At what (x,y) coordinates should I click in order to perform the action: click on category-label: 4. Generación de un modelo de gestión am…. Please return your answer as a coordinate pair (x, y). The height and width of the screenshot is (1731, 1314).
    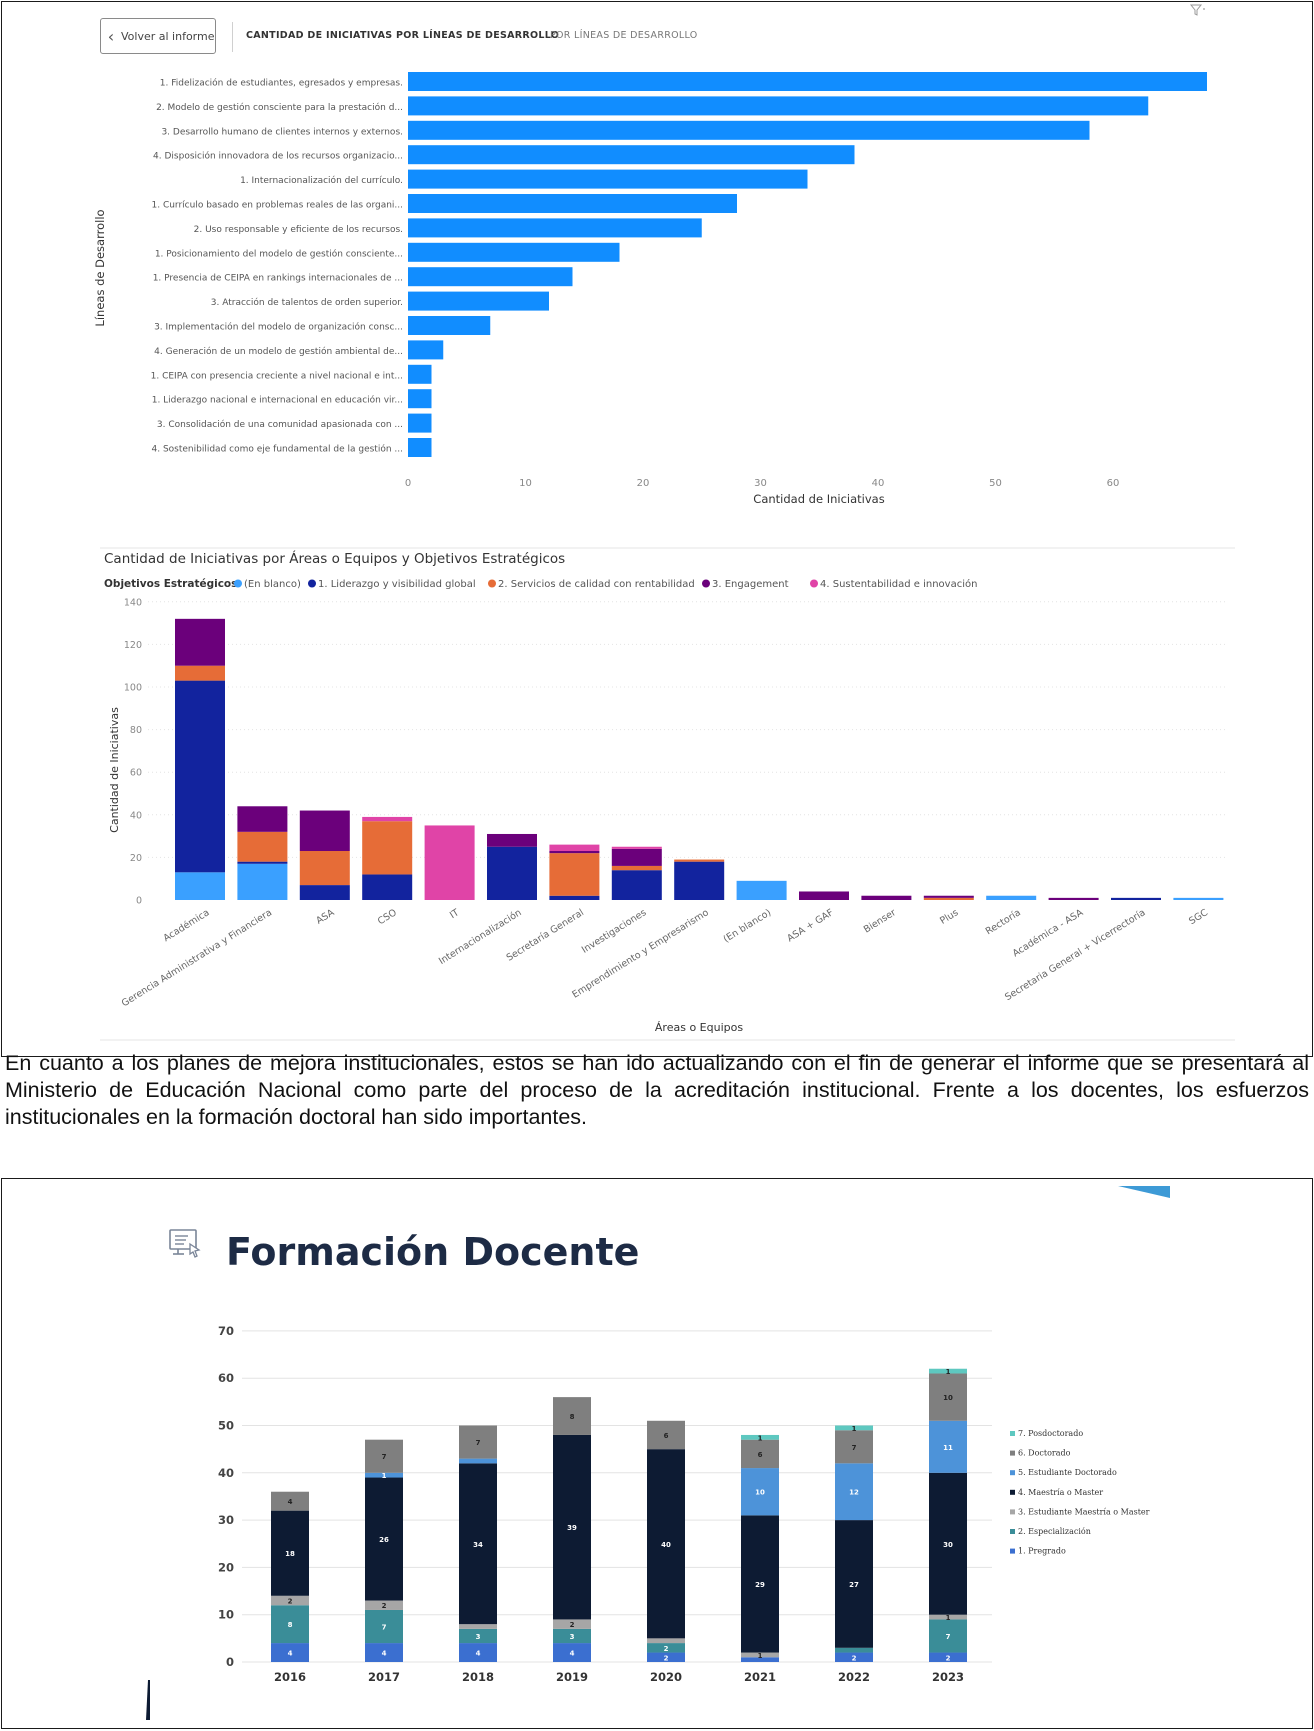
    Looking at the image, I should click on (278, 351).